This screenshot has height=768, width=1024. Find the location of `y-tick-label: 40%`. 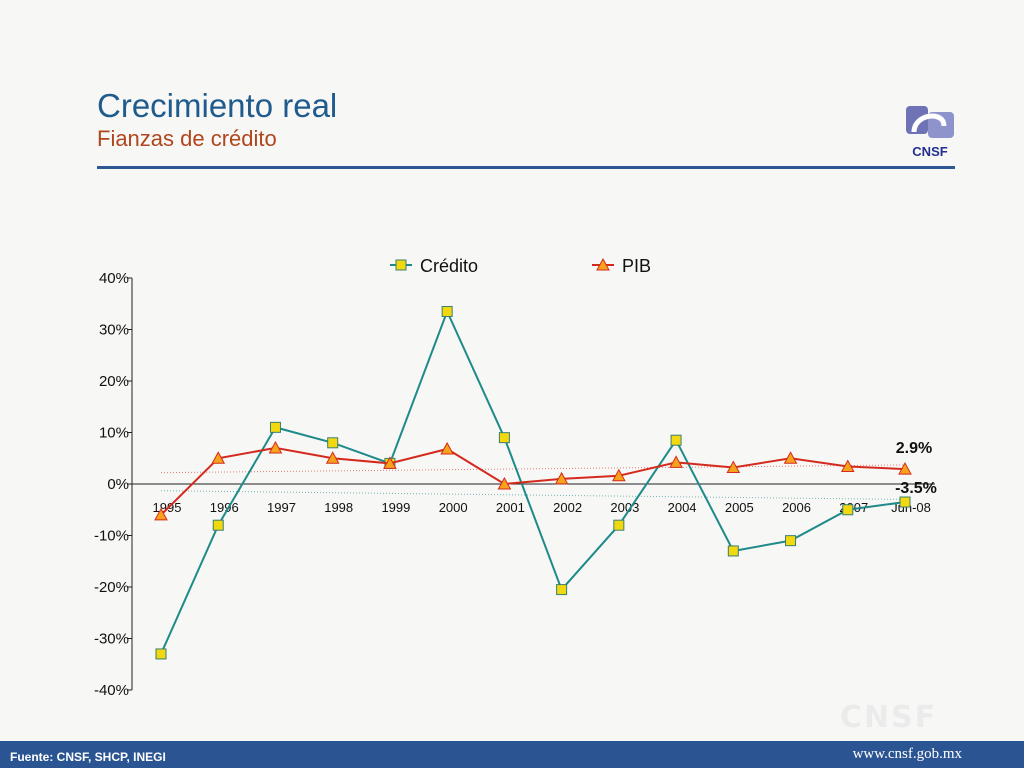

y-tick-label: 40% is located at coordinates (114, 278).